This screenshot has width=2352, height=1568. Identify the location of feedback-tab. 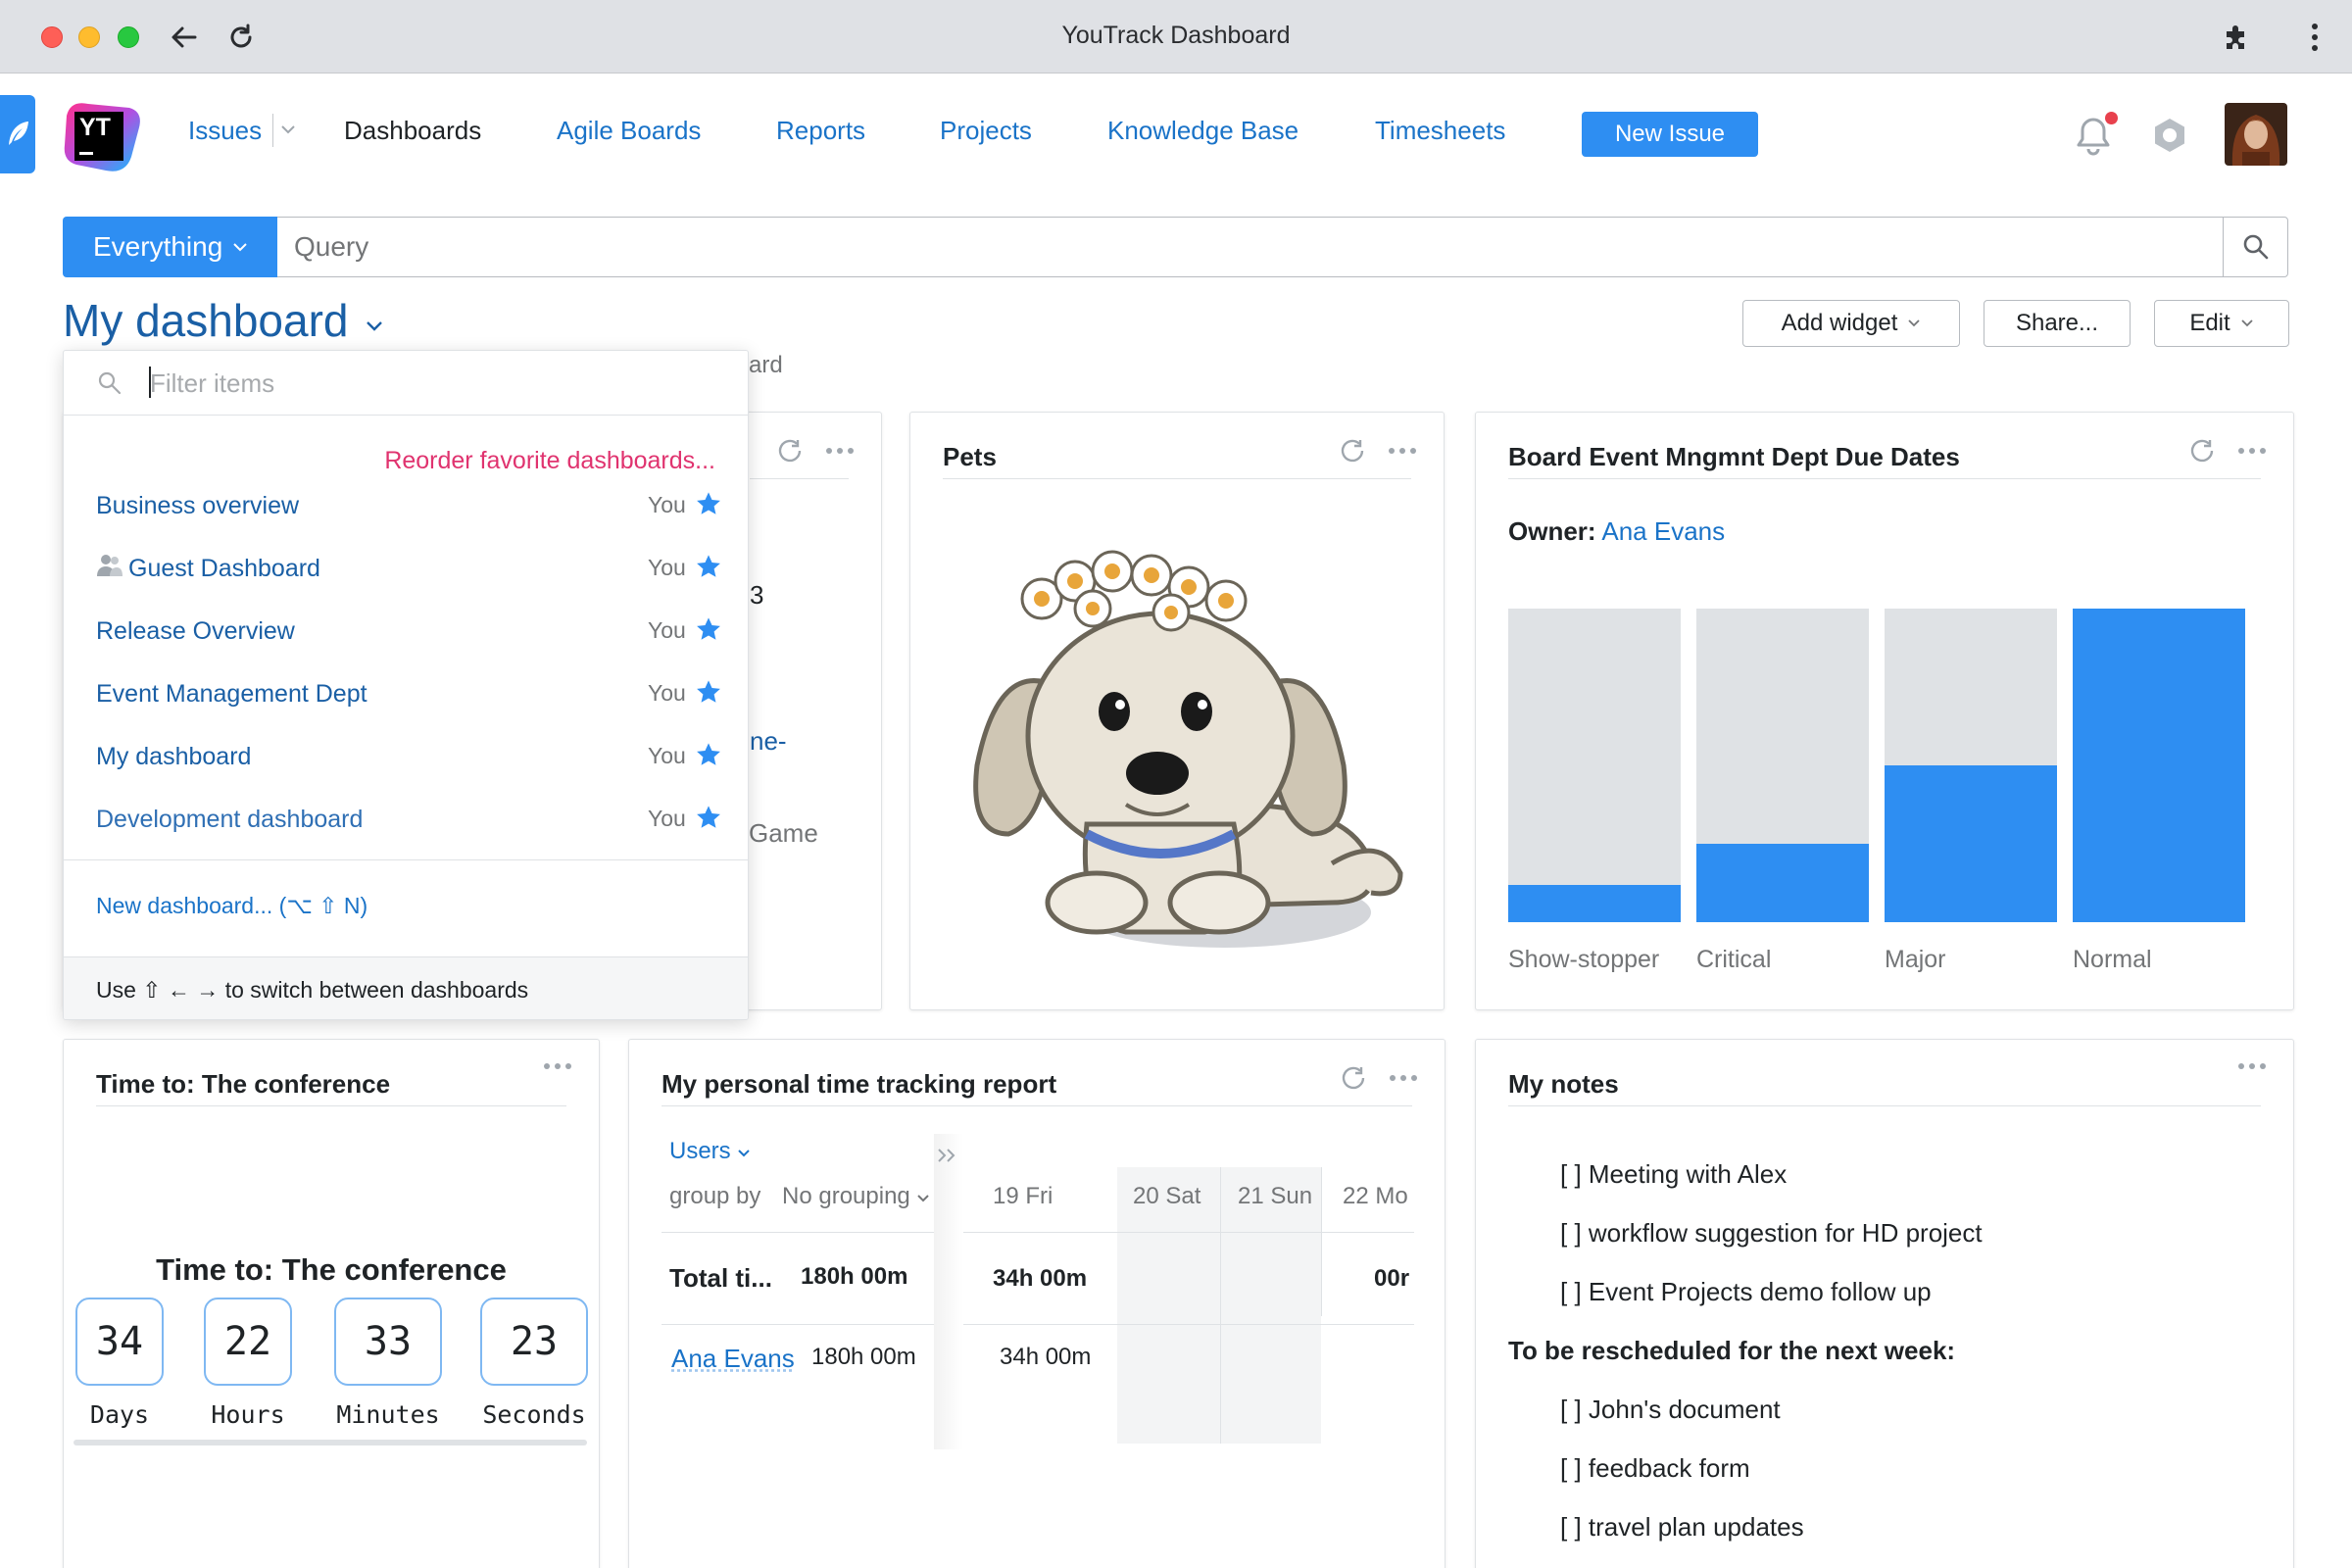
(17, 134).